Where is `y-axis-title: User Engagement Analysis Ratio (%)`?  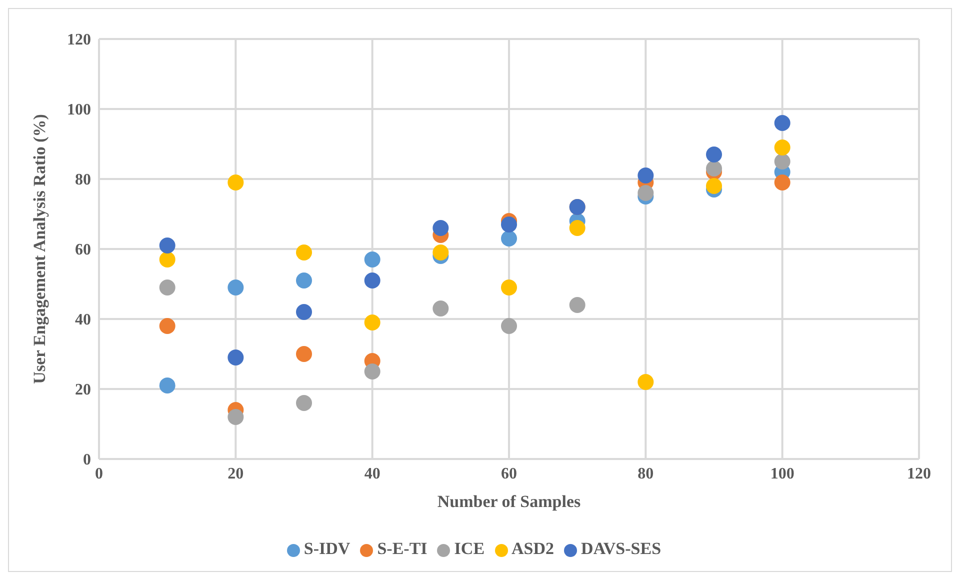
y-axis-title: User Engagement Analysis Ratio (%) is located at coordinates (40, 249).